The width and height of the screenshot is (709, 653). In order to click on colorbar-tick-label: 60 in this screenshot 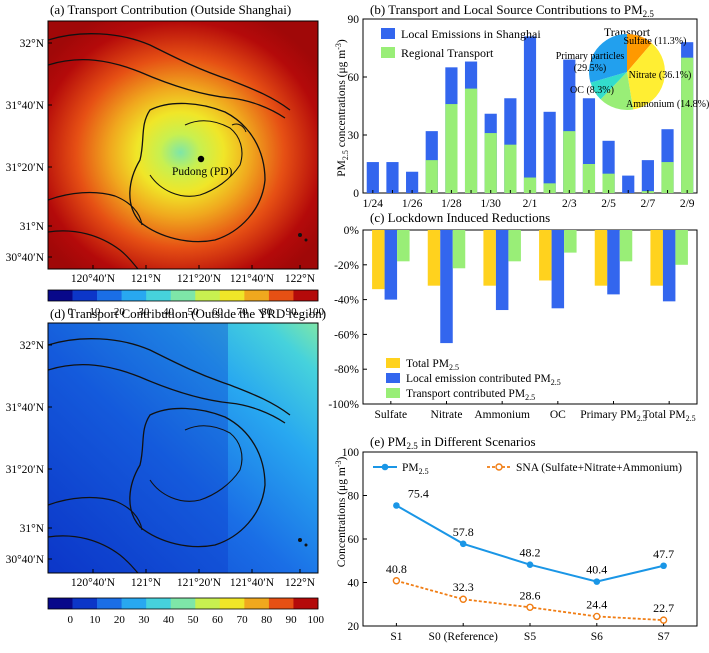, I will do `click(218, 312)`.